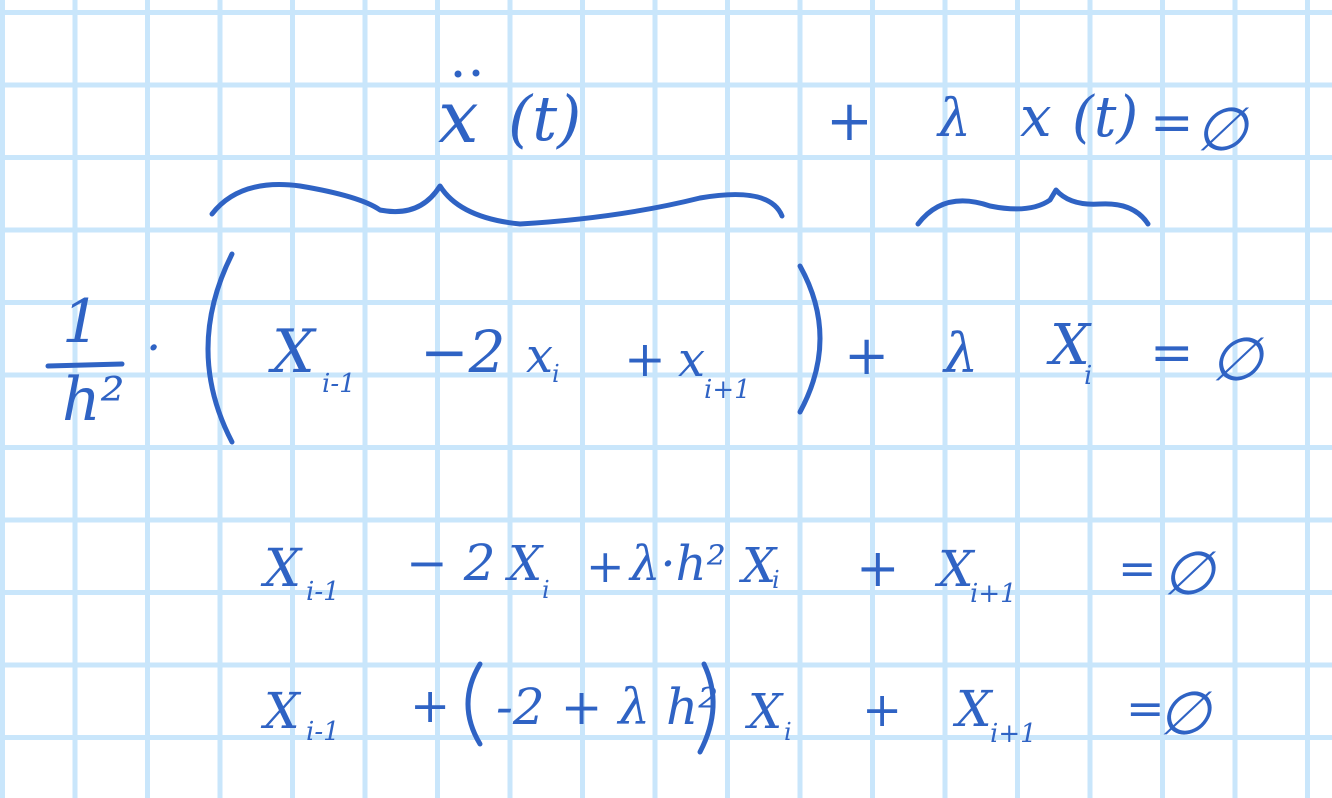  I want to click on lambda-1: λ, so click(953, 119).